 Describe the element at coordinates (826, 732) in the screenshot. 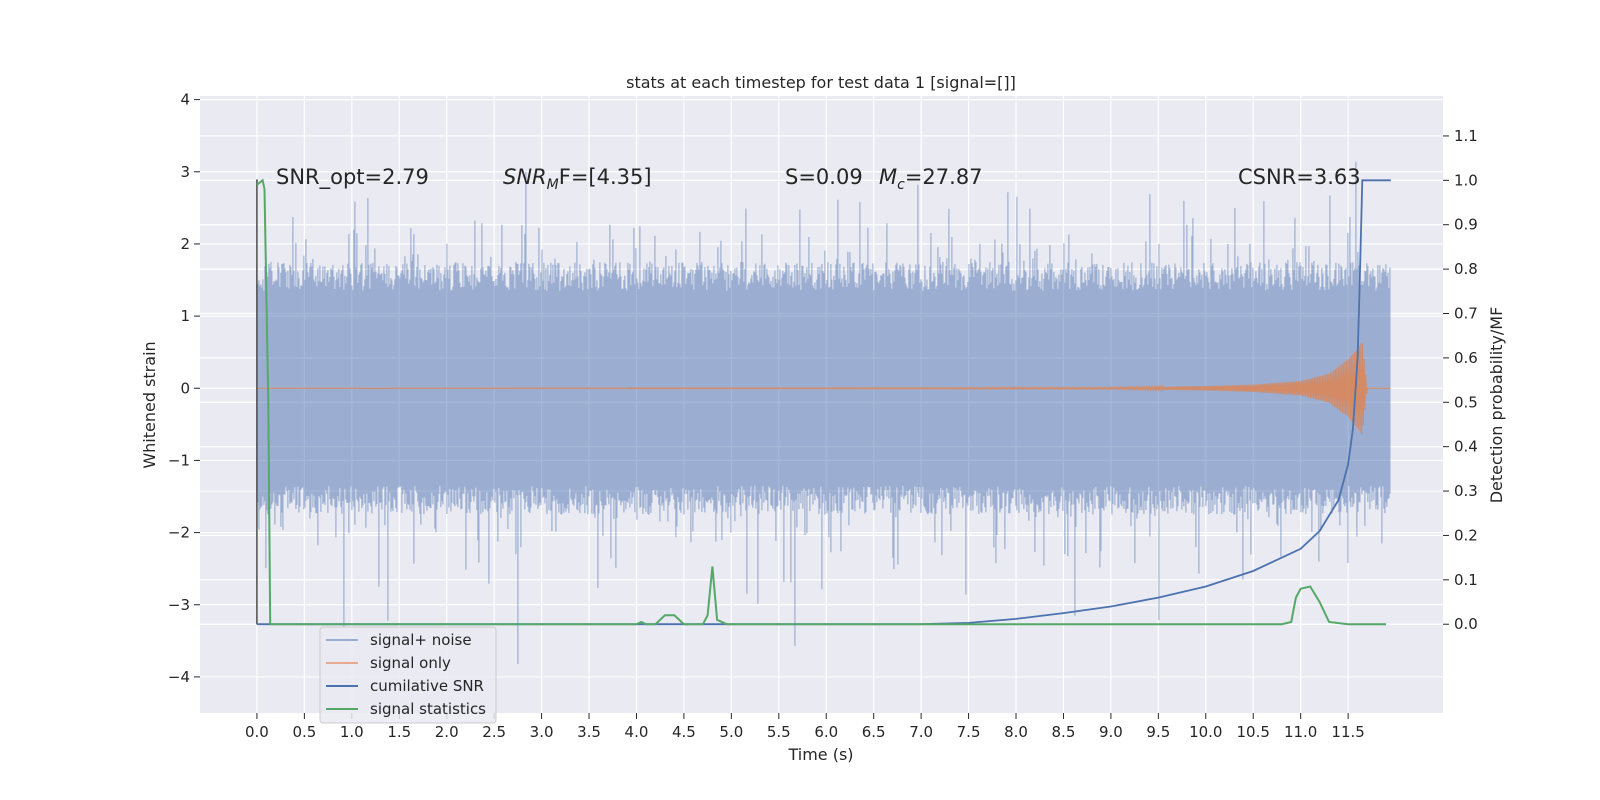

I see `x-tick-label-12: 6.0` at that location.